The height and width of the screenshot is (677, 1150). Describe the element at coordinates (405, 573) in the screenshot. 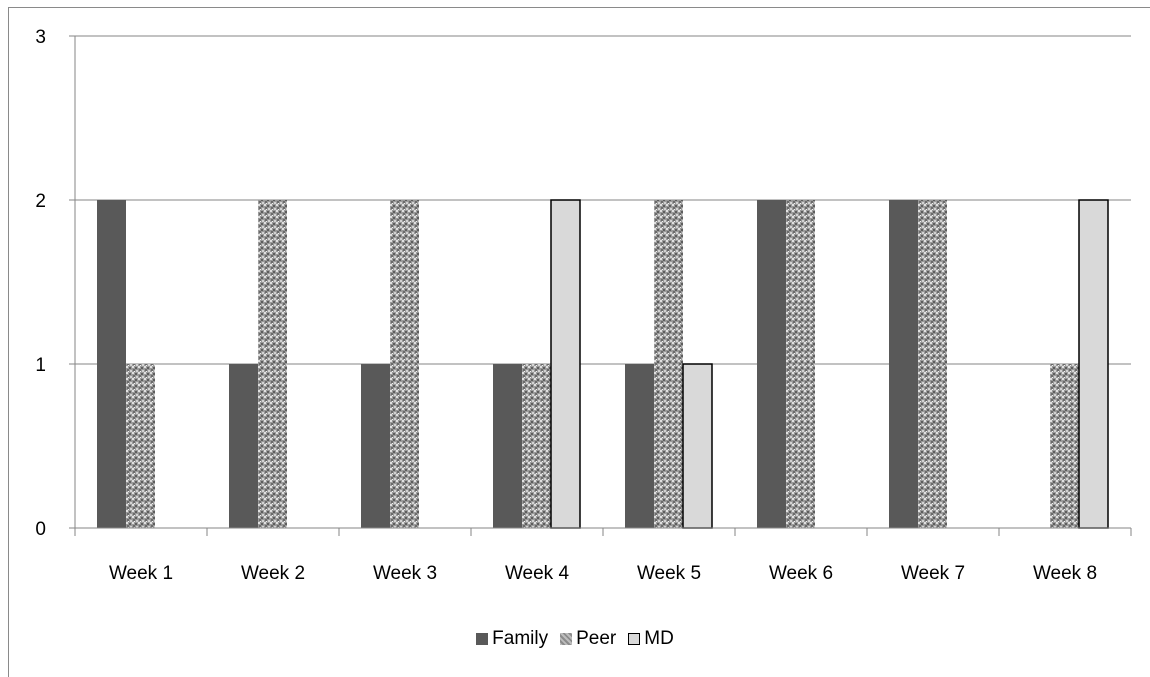

I see `x-tick-label: Week 3` at that location.